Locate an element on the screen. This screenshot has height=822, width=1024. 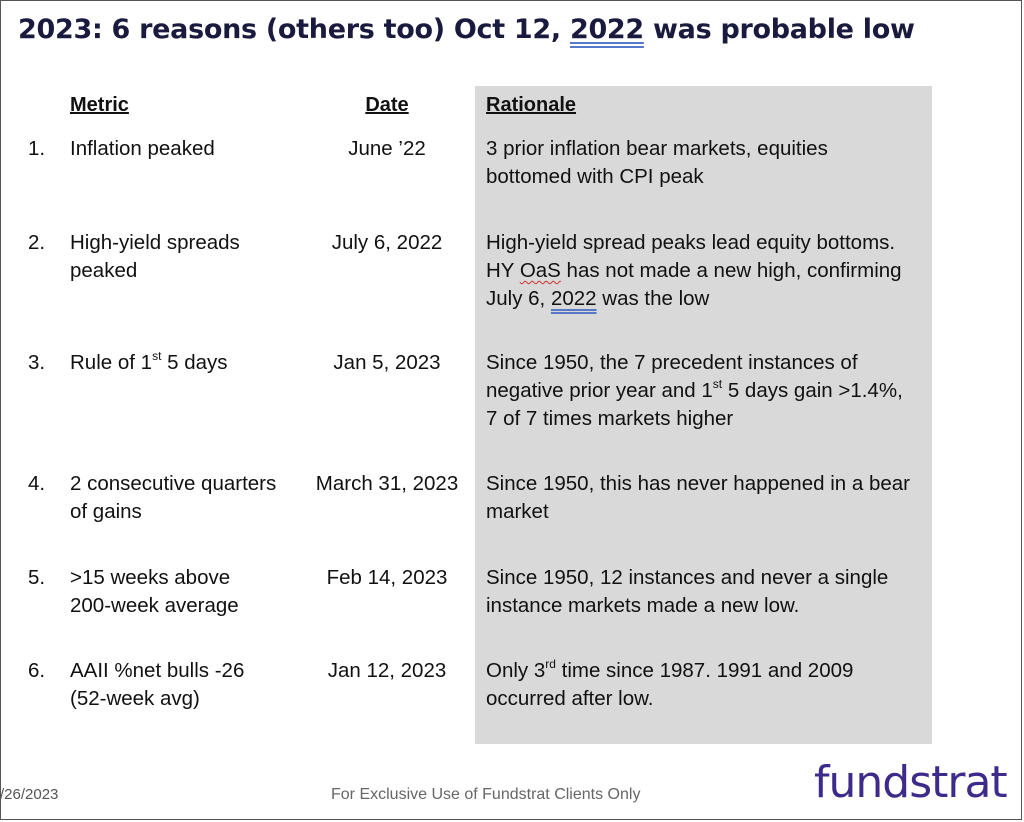
rationale-header: Rationale is located at coordinates (531, 105).